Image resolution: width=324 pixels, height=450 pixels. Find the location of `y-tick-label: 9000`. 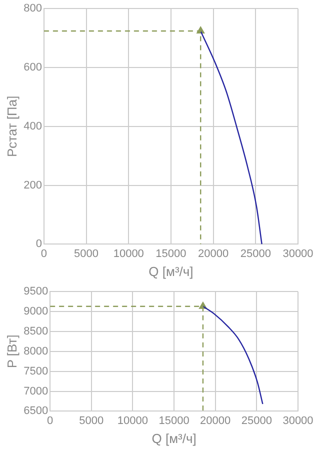

y-tick-label: 9000 is located at coordinates (36, 312).